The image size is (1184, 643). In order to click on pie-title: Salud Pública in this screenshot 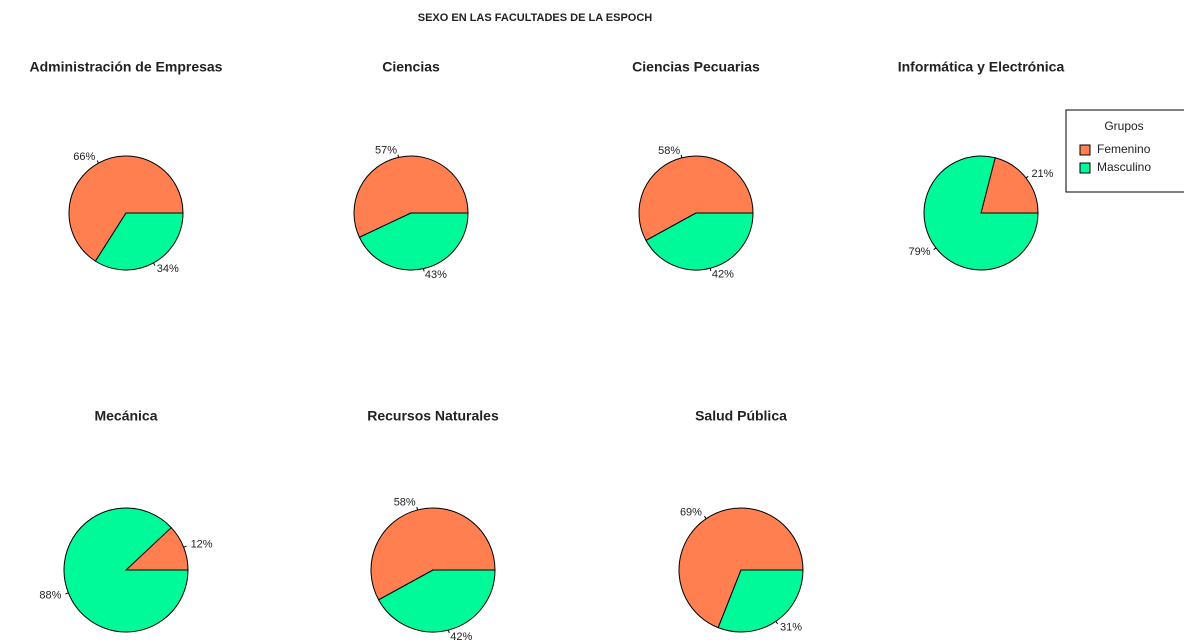, I will do `click(741, 416)`.